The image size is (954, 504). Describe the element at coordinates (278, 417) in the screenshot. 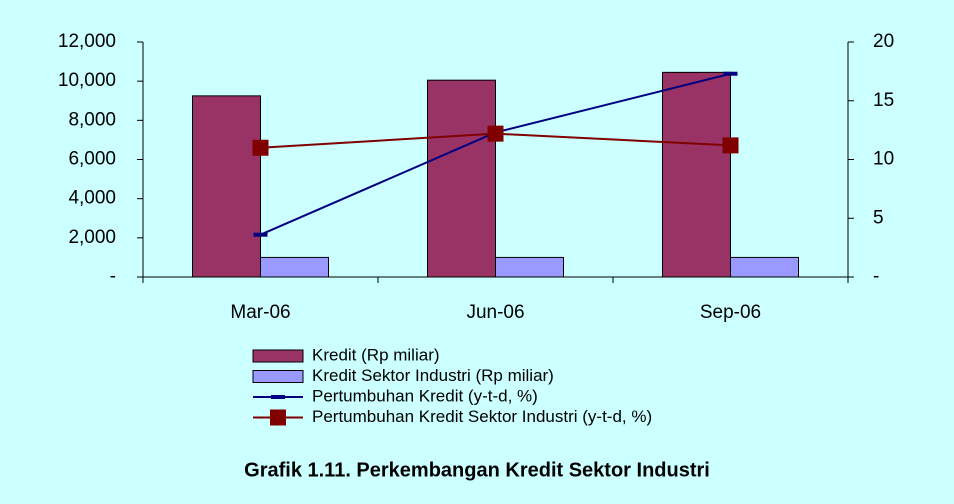

I see `legend-marker` at that location.